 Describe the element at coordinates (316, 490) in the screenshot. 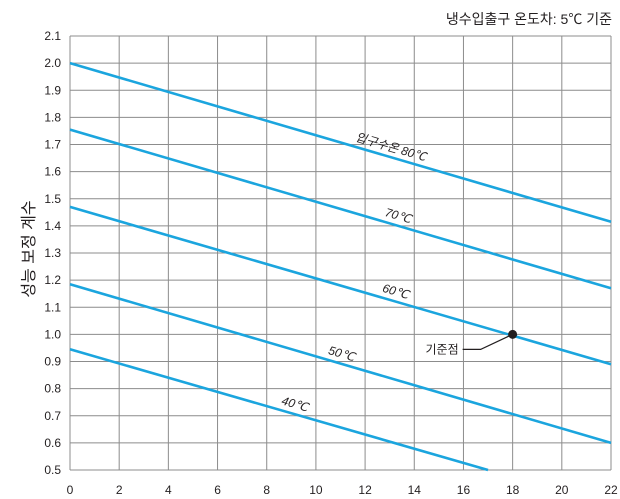

I see `x-tick-label: 10` at that location.